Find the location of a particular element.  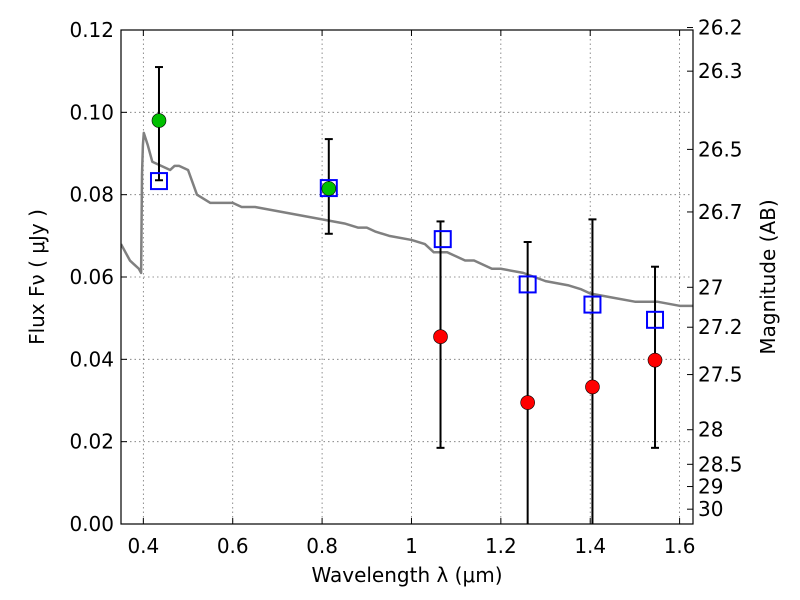

y-tick-label: 0.08 is located at coordinates (91, 195).